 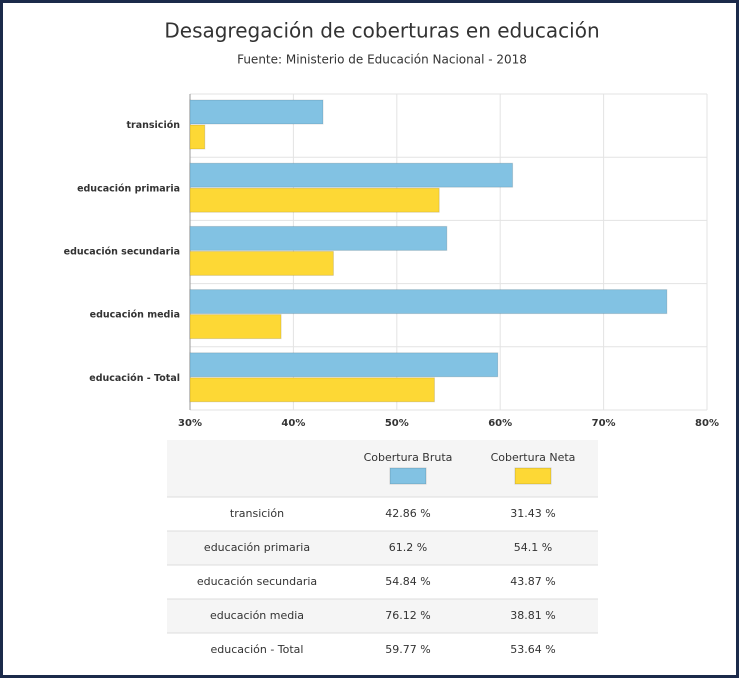 What do you see at coordinates (533, 547) in the screenshot?
I see `table-cell: 54.1 %` at bounding box center [533, 547].